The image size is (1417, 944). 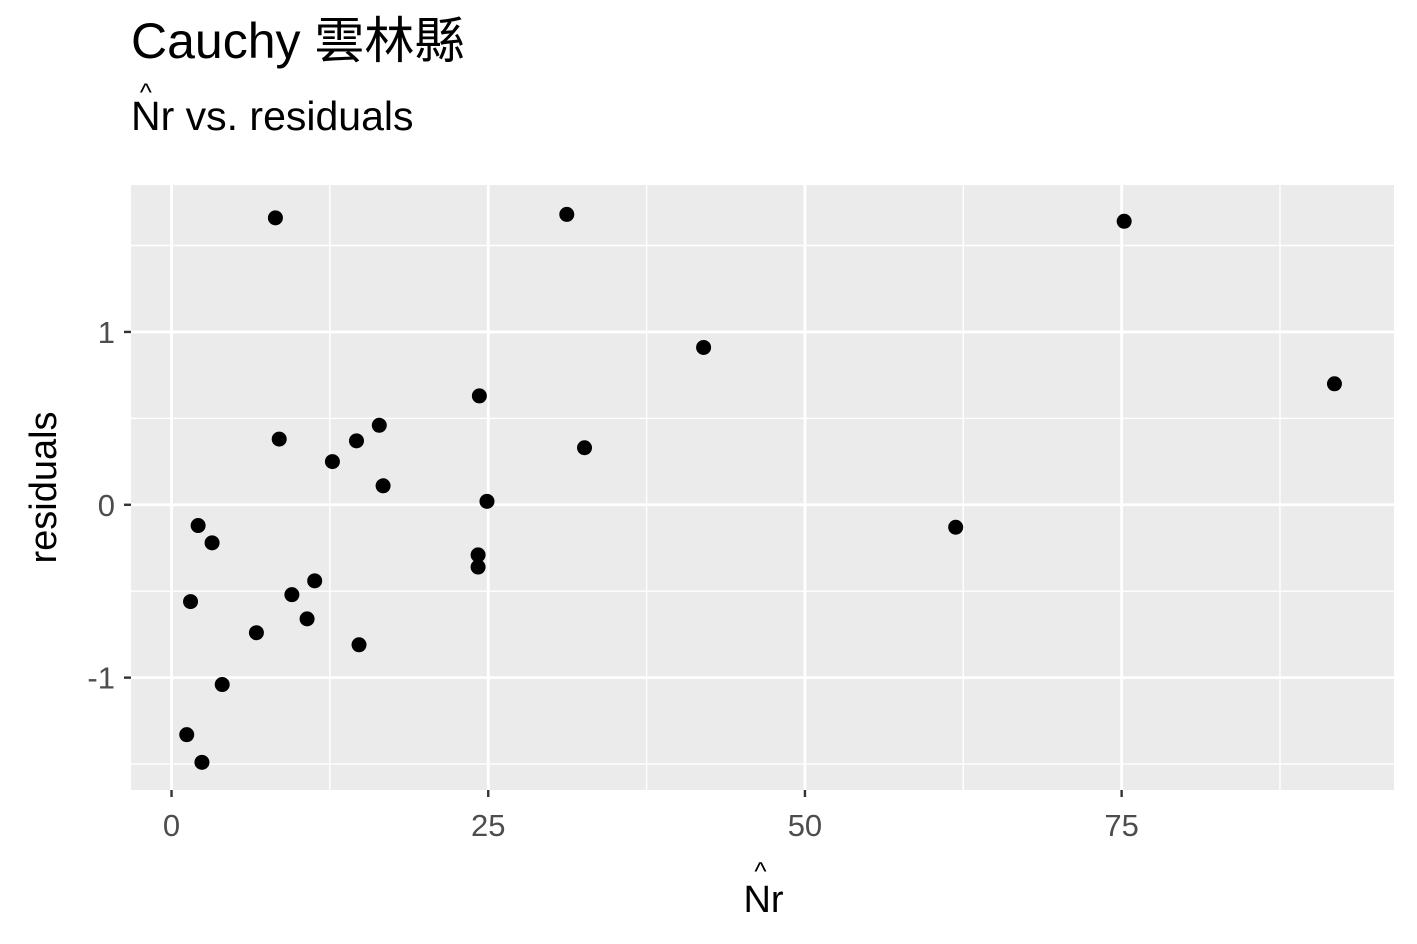 I want to click on x-axis-label-base: N, so click(x=756, y=900).